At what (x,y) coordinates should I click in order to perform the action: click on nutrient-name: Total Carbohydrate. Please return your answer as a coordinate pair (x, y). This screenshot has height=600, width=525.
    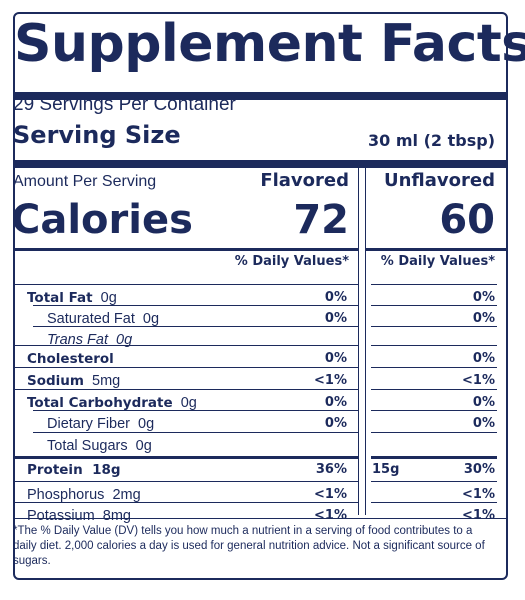
    Looking at the image, I should click on (100, 403).